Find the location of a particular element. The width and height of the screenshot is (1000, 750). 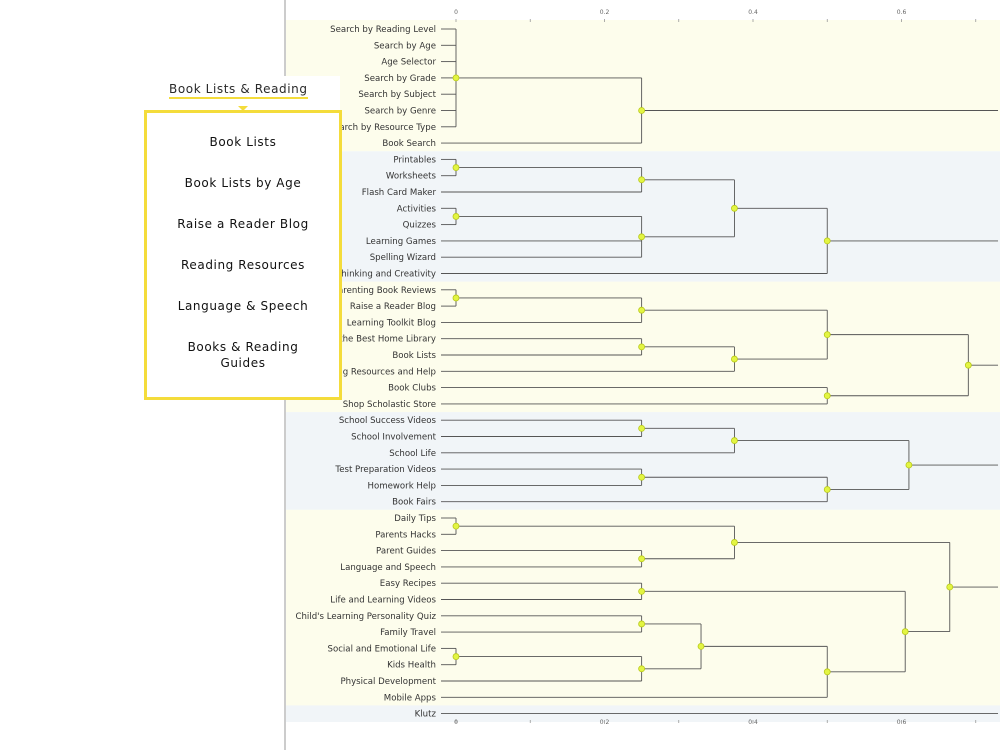

x-tick-label-bottom: 0.4 is located at coordinates (753, 722).